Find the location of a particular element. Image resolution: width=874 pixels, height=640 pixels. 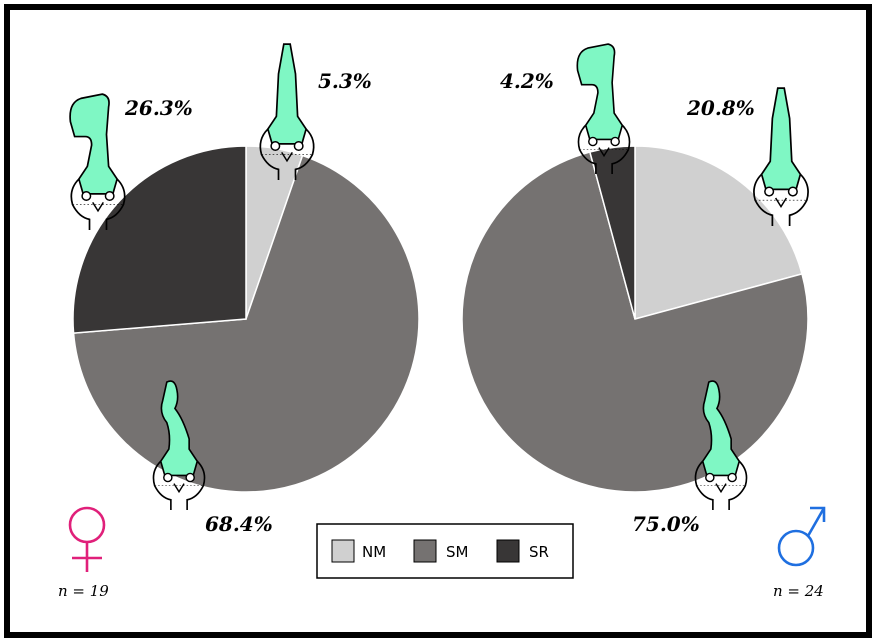

pie-slice-female-sr is located at coordinates (159, 239).